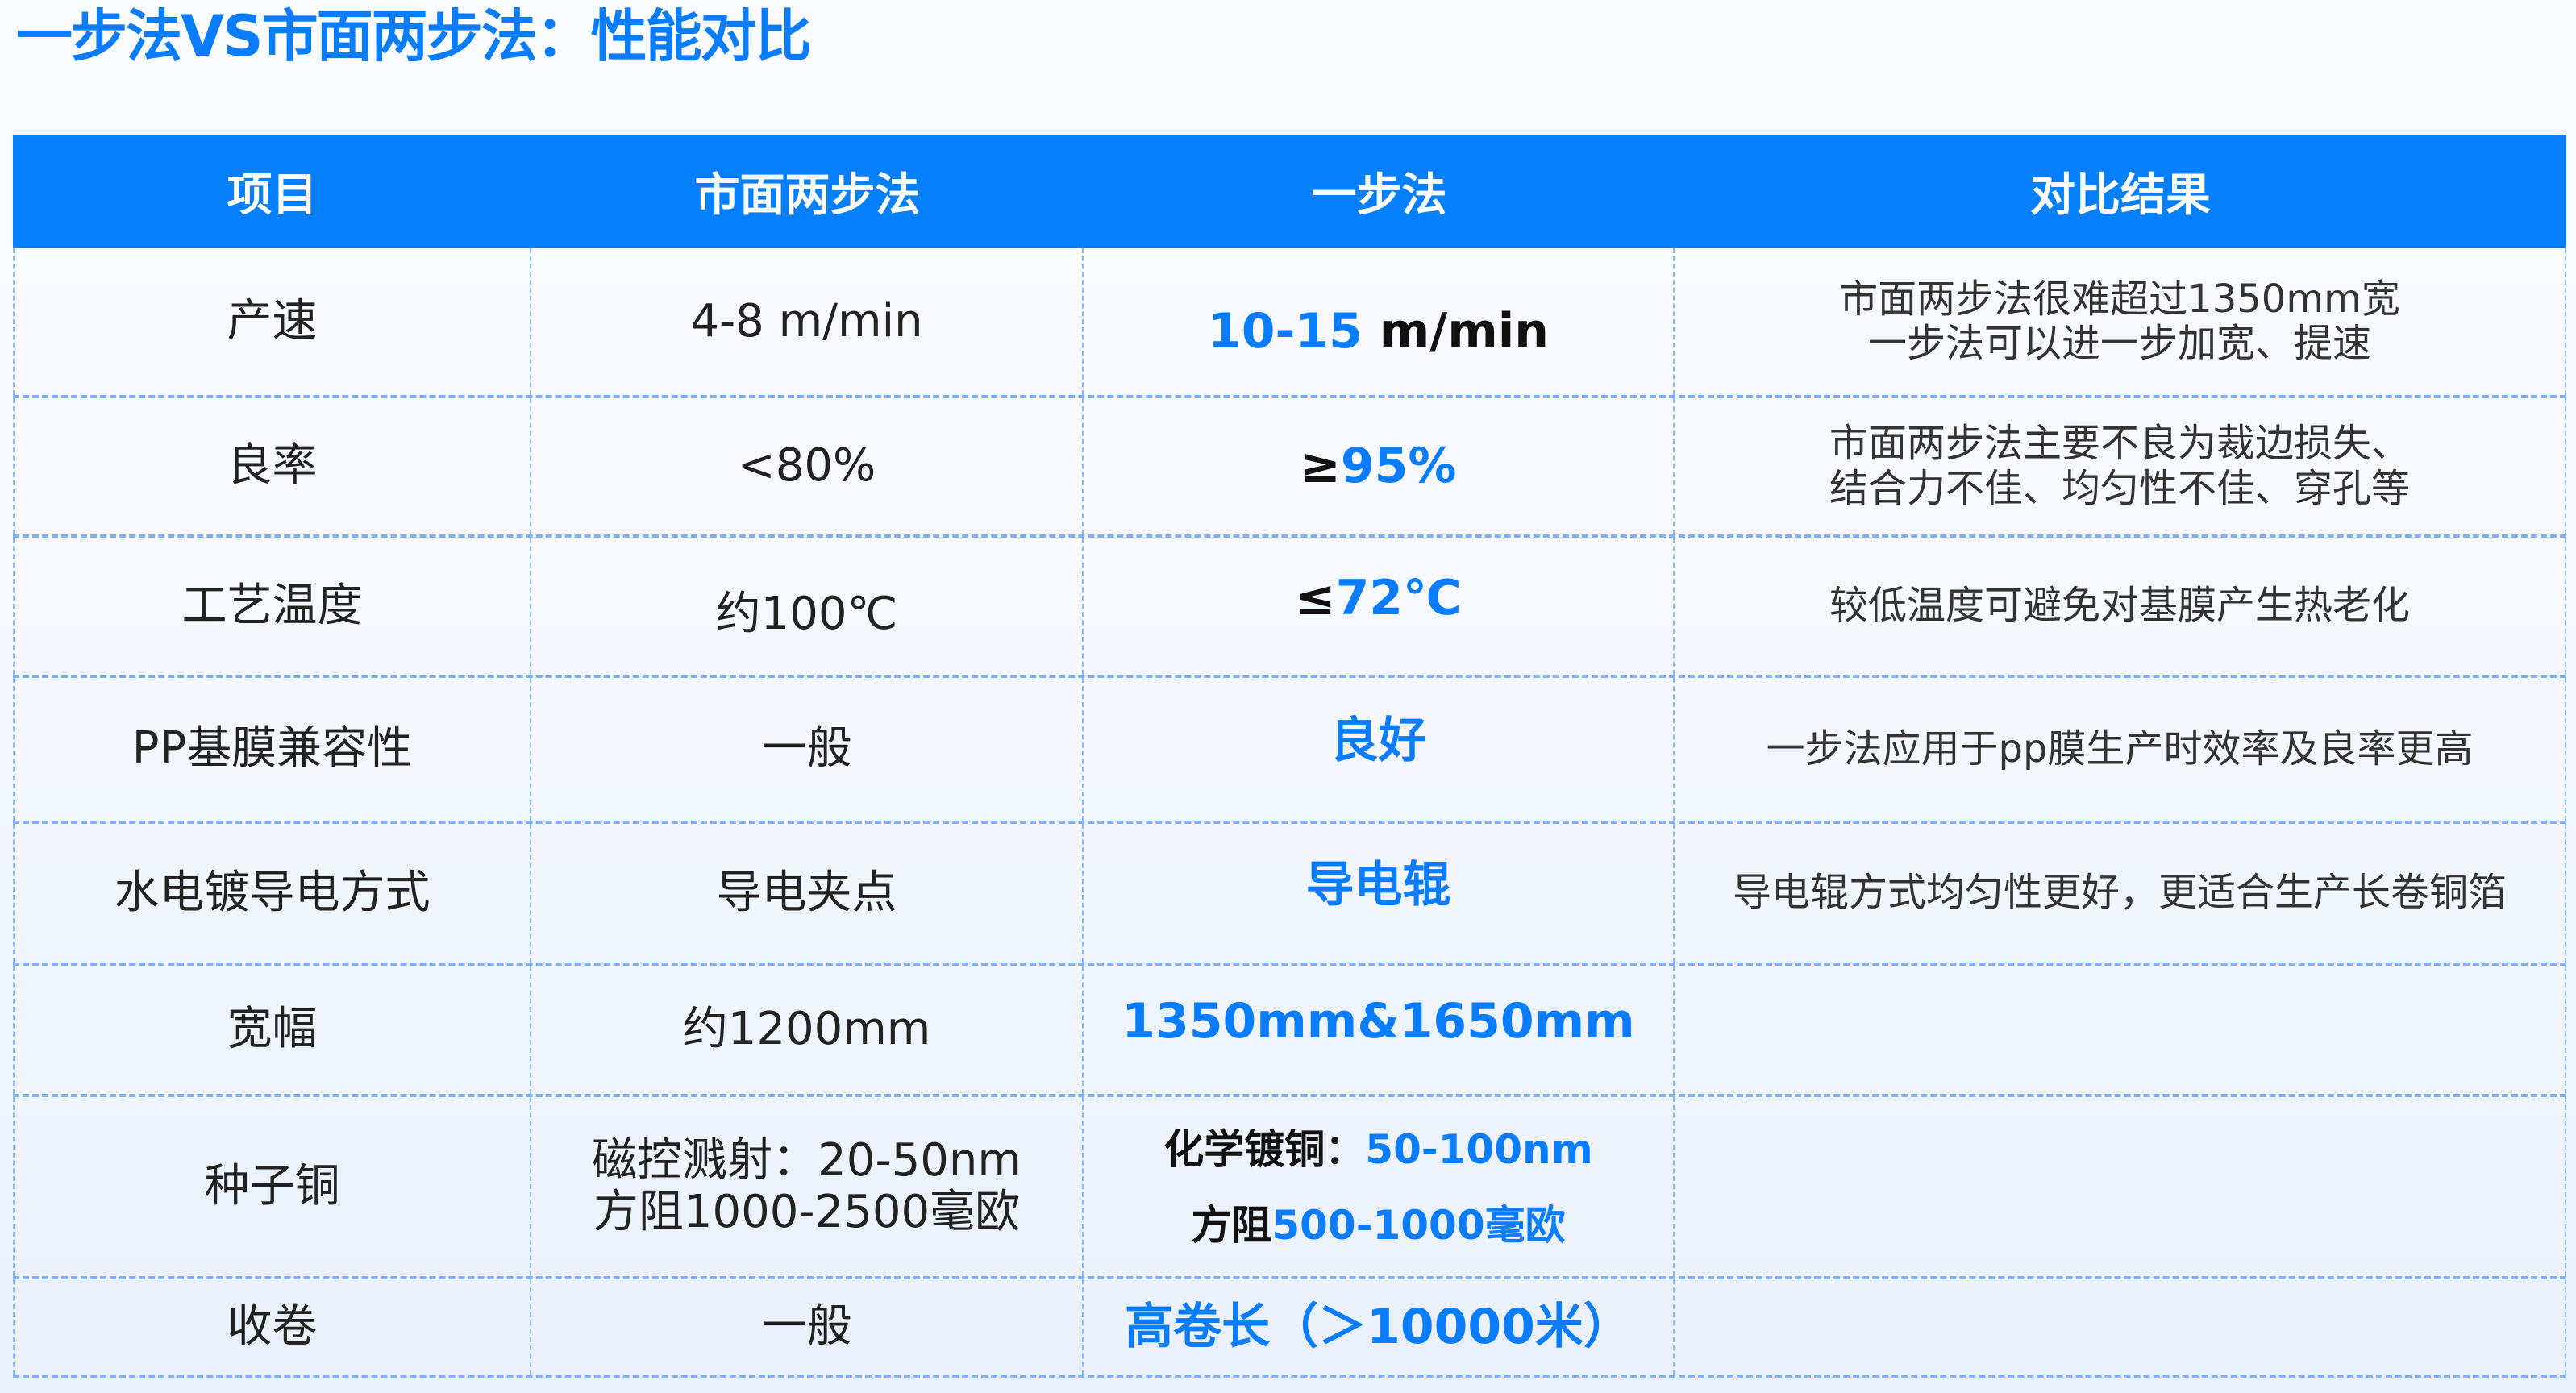  Describe the element at coordinates (2119, 488) in the screenshot. I see `result-line: 结合力不佳、均匀性不佳、穿孔等` at that location.